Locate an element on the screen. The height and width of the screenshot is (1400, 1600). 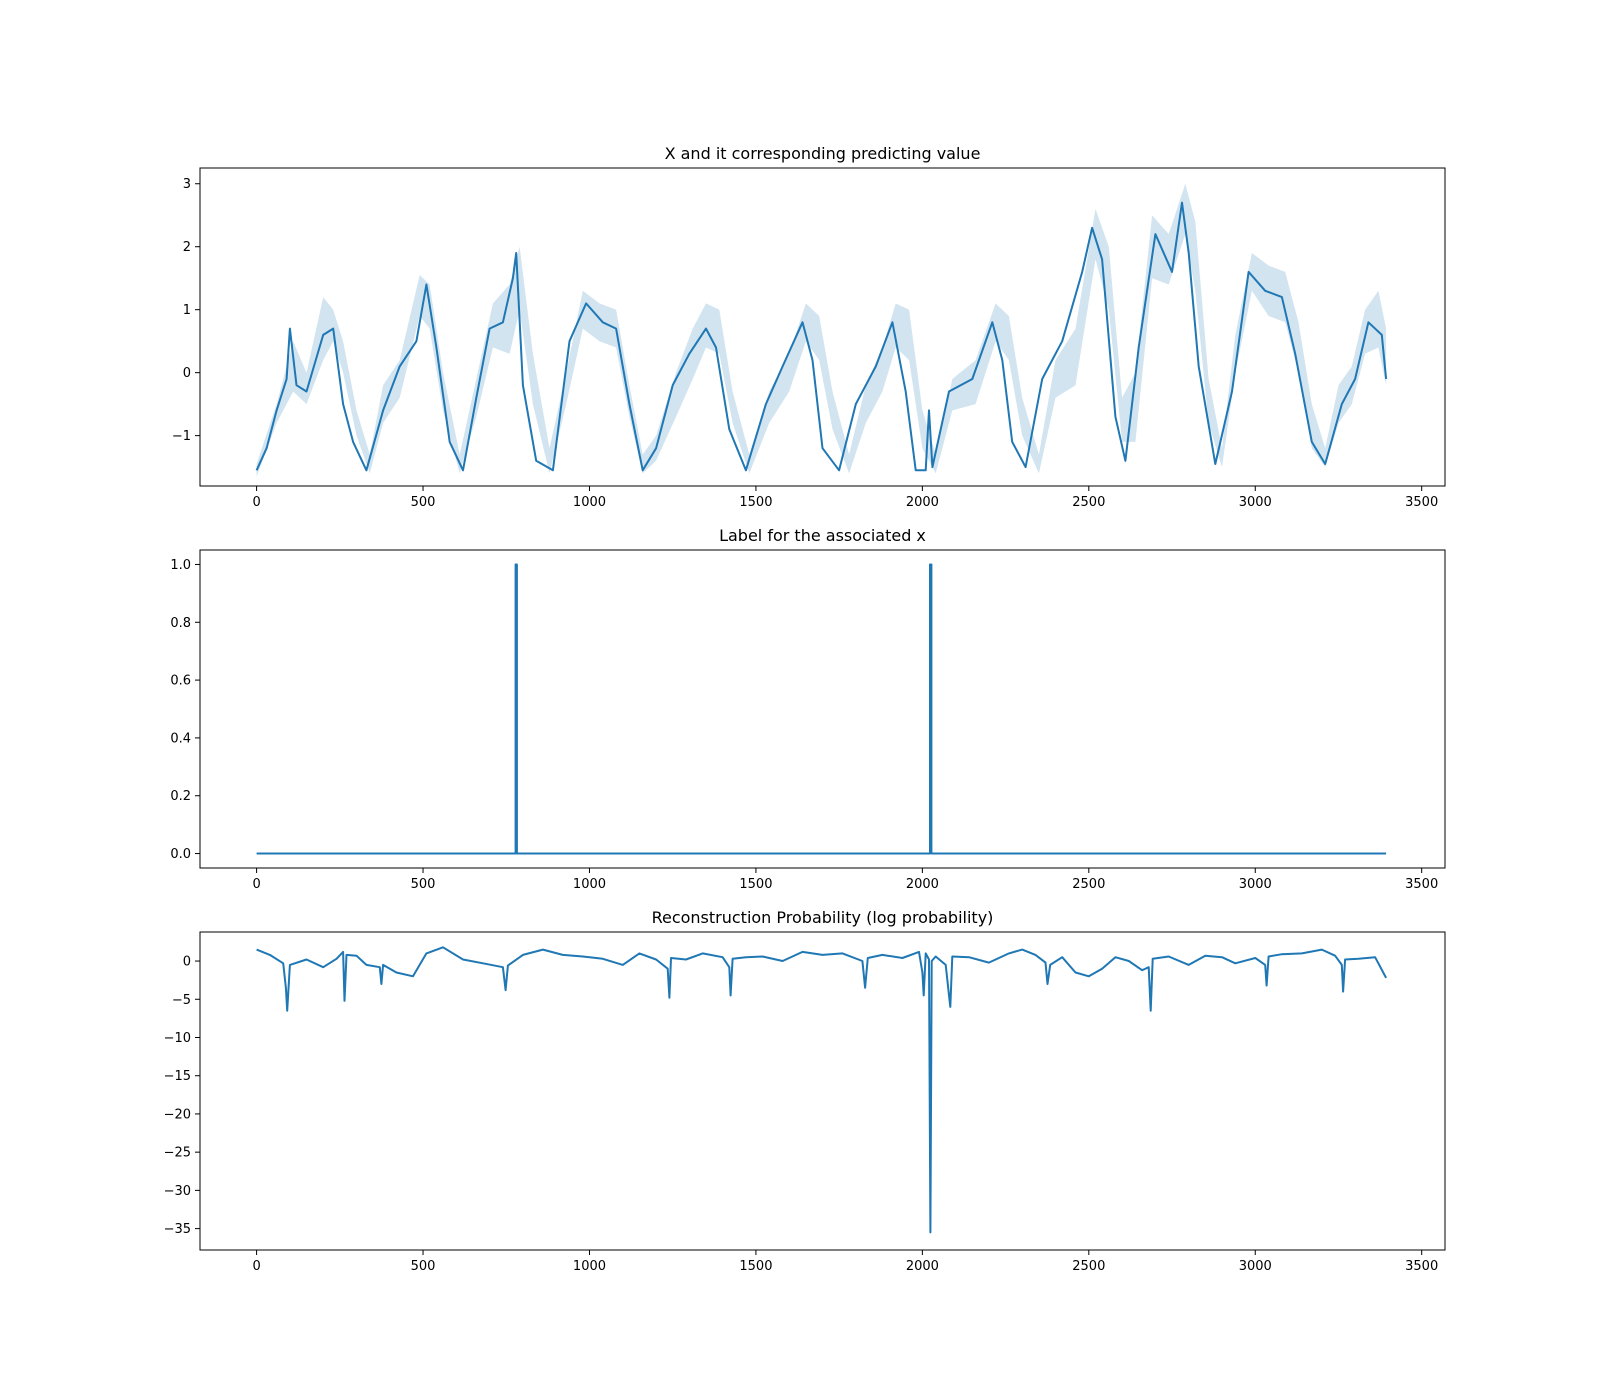
y-tick-label: 0.8 is located at coordinates (180, 623).